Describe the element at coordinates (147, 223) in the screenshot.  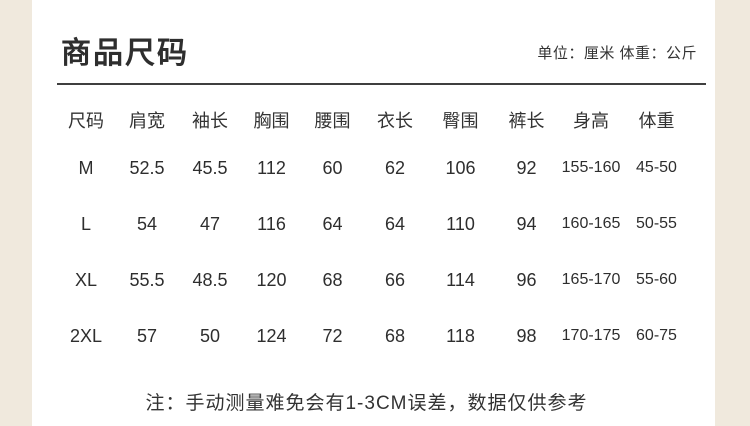
I see `table-cell: 54` at that location.